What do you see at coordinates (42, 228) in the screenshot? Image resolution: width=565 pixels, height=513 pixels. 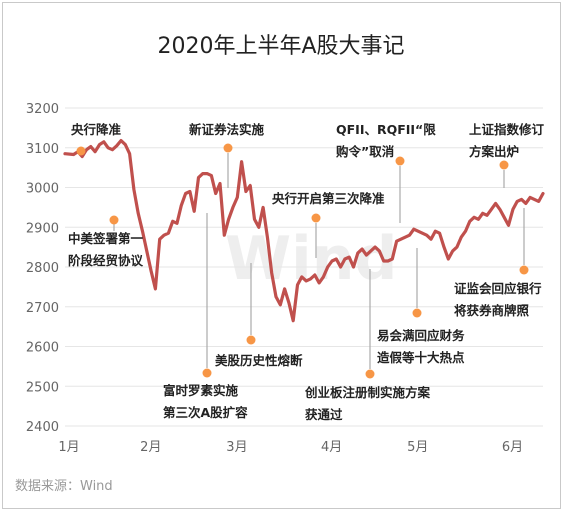 I see `y-tick-label: 2900` at bounding box center [42, 228].